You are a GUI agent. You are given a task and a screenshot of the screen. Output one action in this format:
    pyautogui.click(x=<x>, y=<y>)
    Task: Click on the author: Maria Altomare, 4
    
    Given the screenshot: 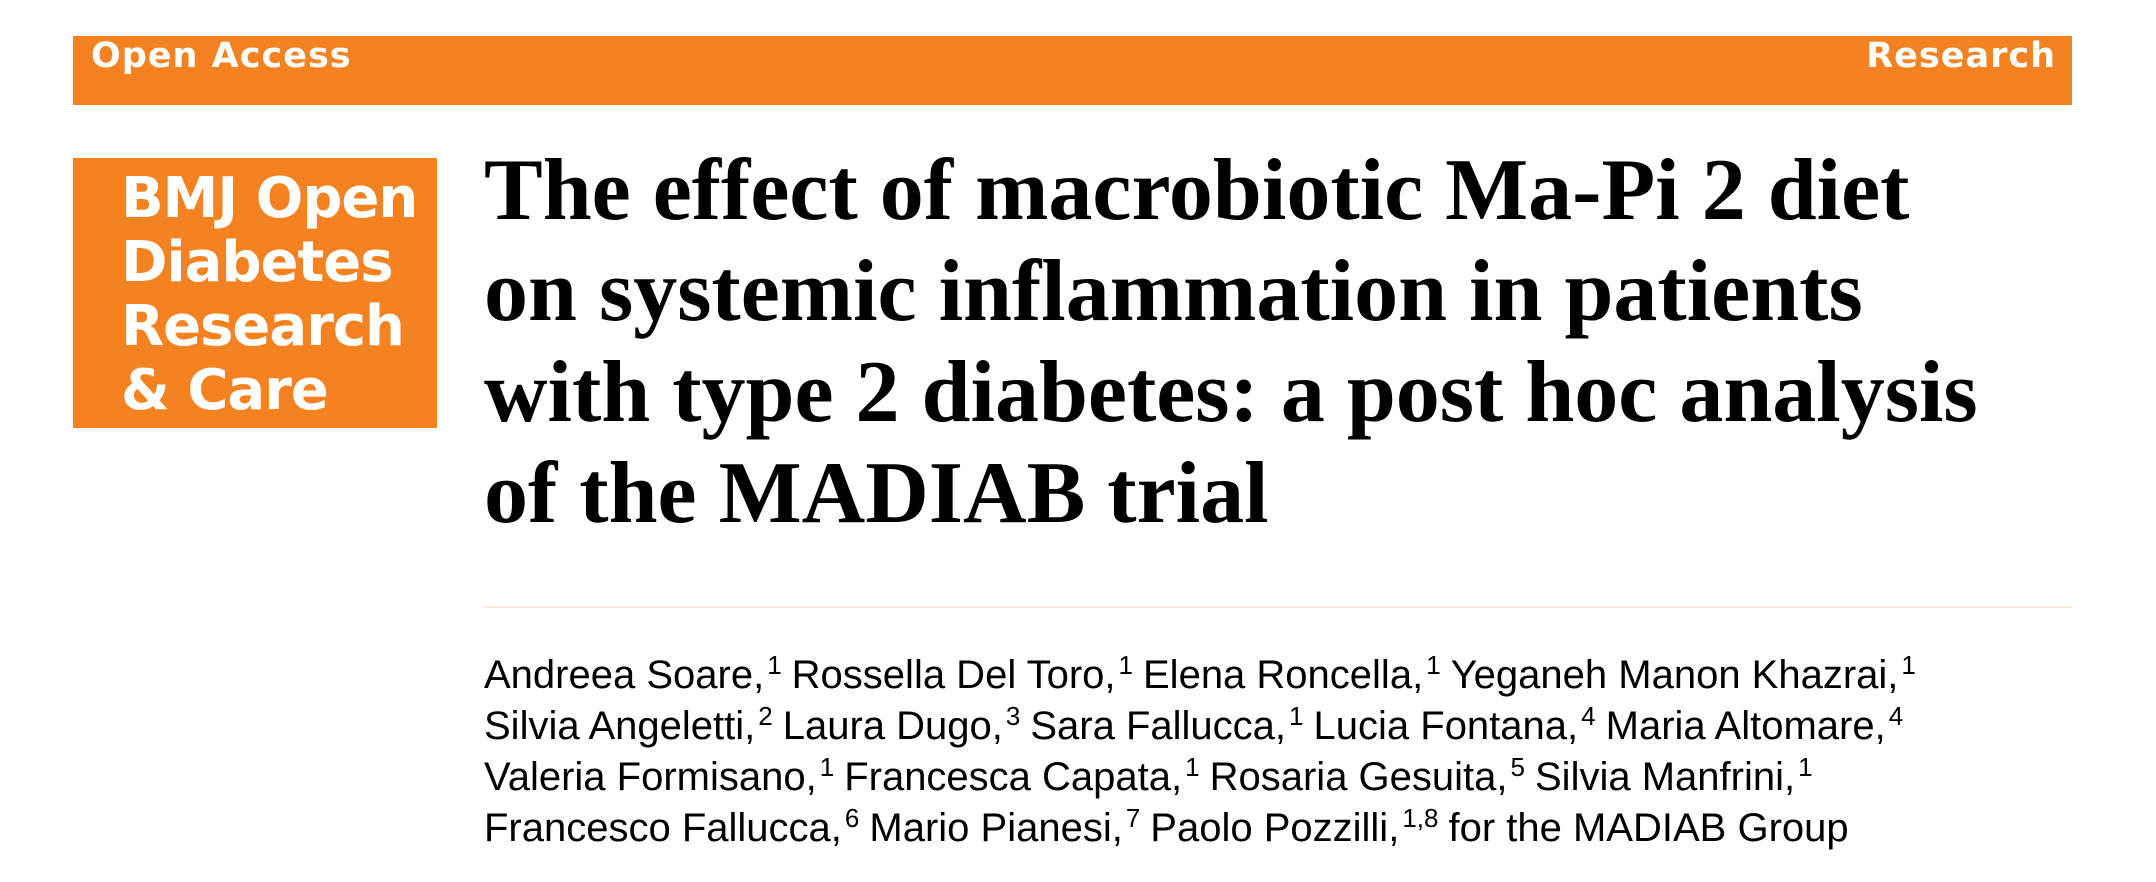 What is the action you would take?
    pyautogui.click(x=1754, y=724)
    